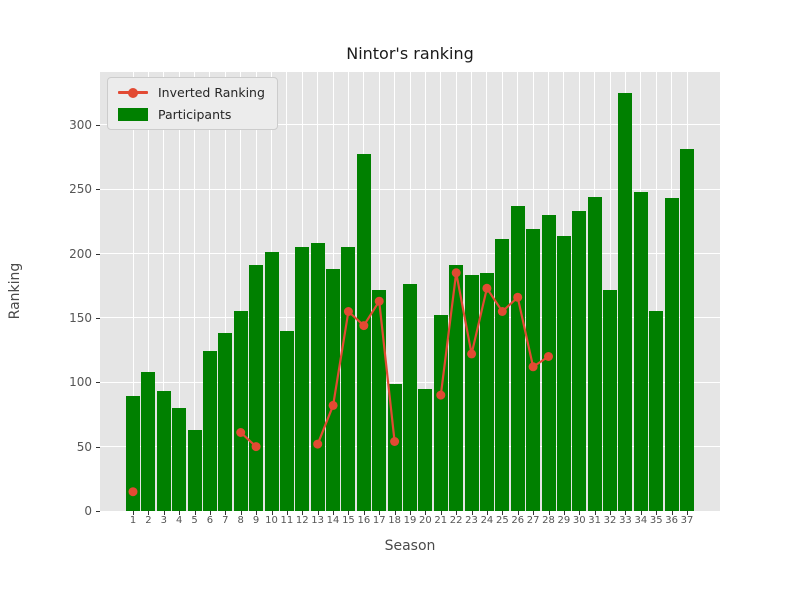 This screenshot has height=600, width=800. I want to click on x-tick-label-31: 31, so click(595, 520).